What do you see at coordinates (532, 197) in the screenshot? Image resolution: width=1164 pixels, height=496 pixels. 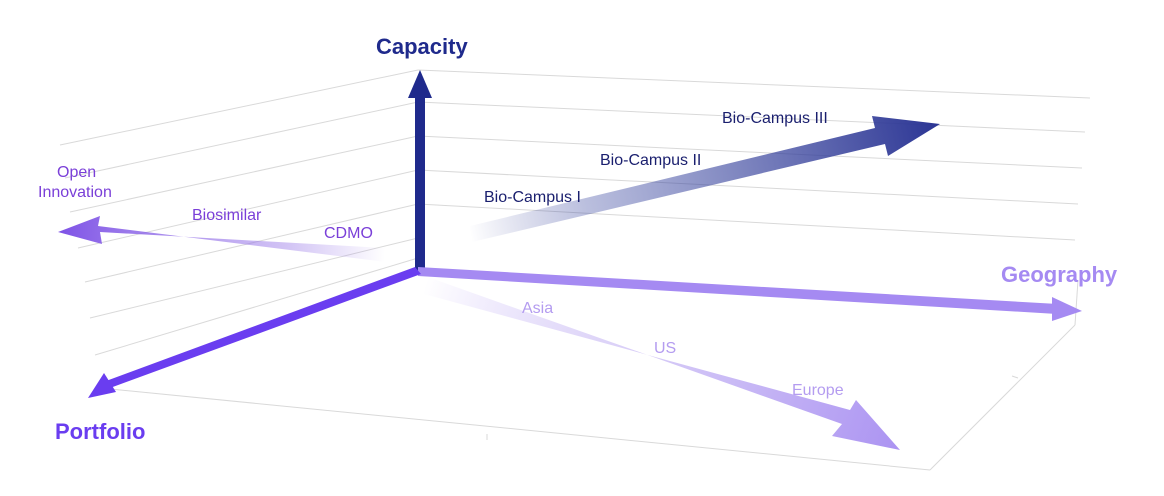 I see `capacity-item-label: Bio-Campus I` at bounding box center [532, 197].